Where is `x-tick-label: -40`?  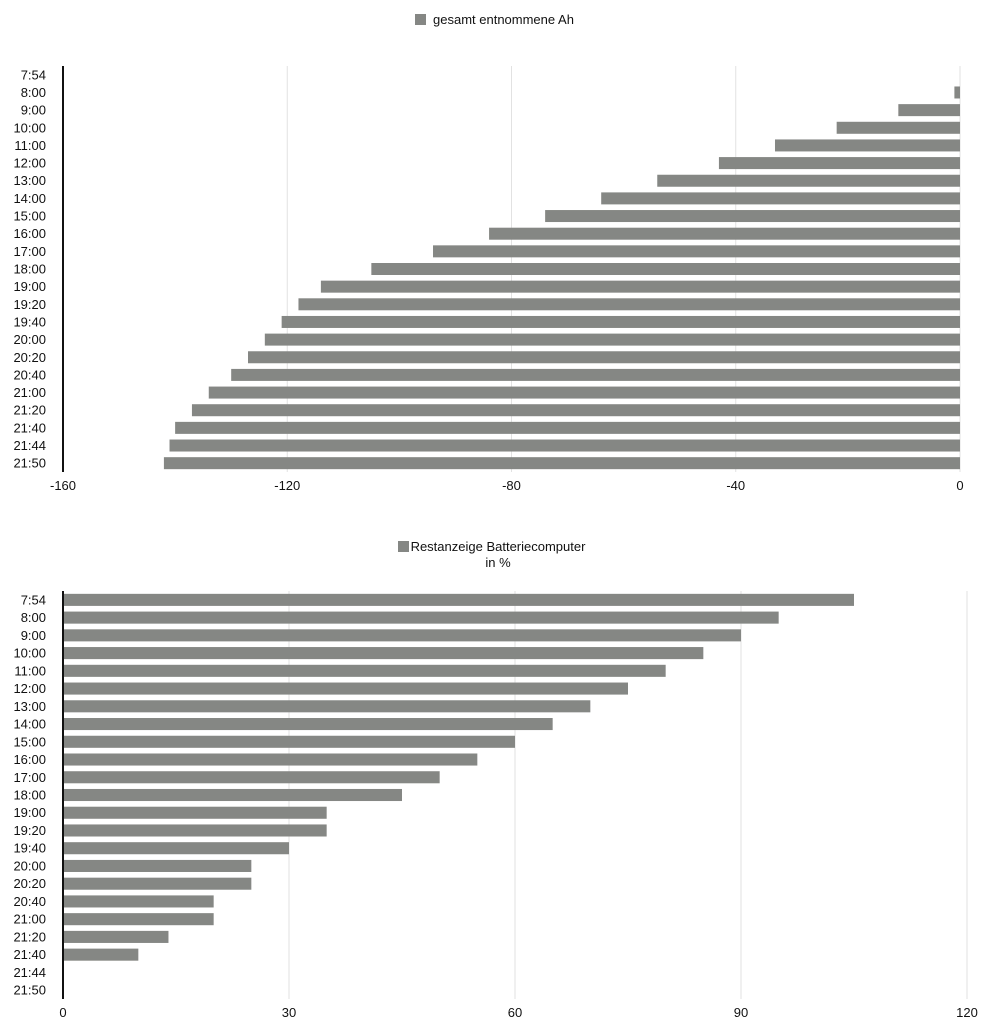
x-tick-label: -40 is located at coordinates (735, 485).